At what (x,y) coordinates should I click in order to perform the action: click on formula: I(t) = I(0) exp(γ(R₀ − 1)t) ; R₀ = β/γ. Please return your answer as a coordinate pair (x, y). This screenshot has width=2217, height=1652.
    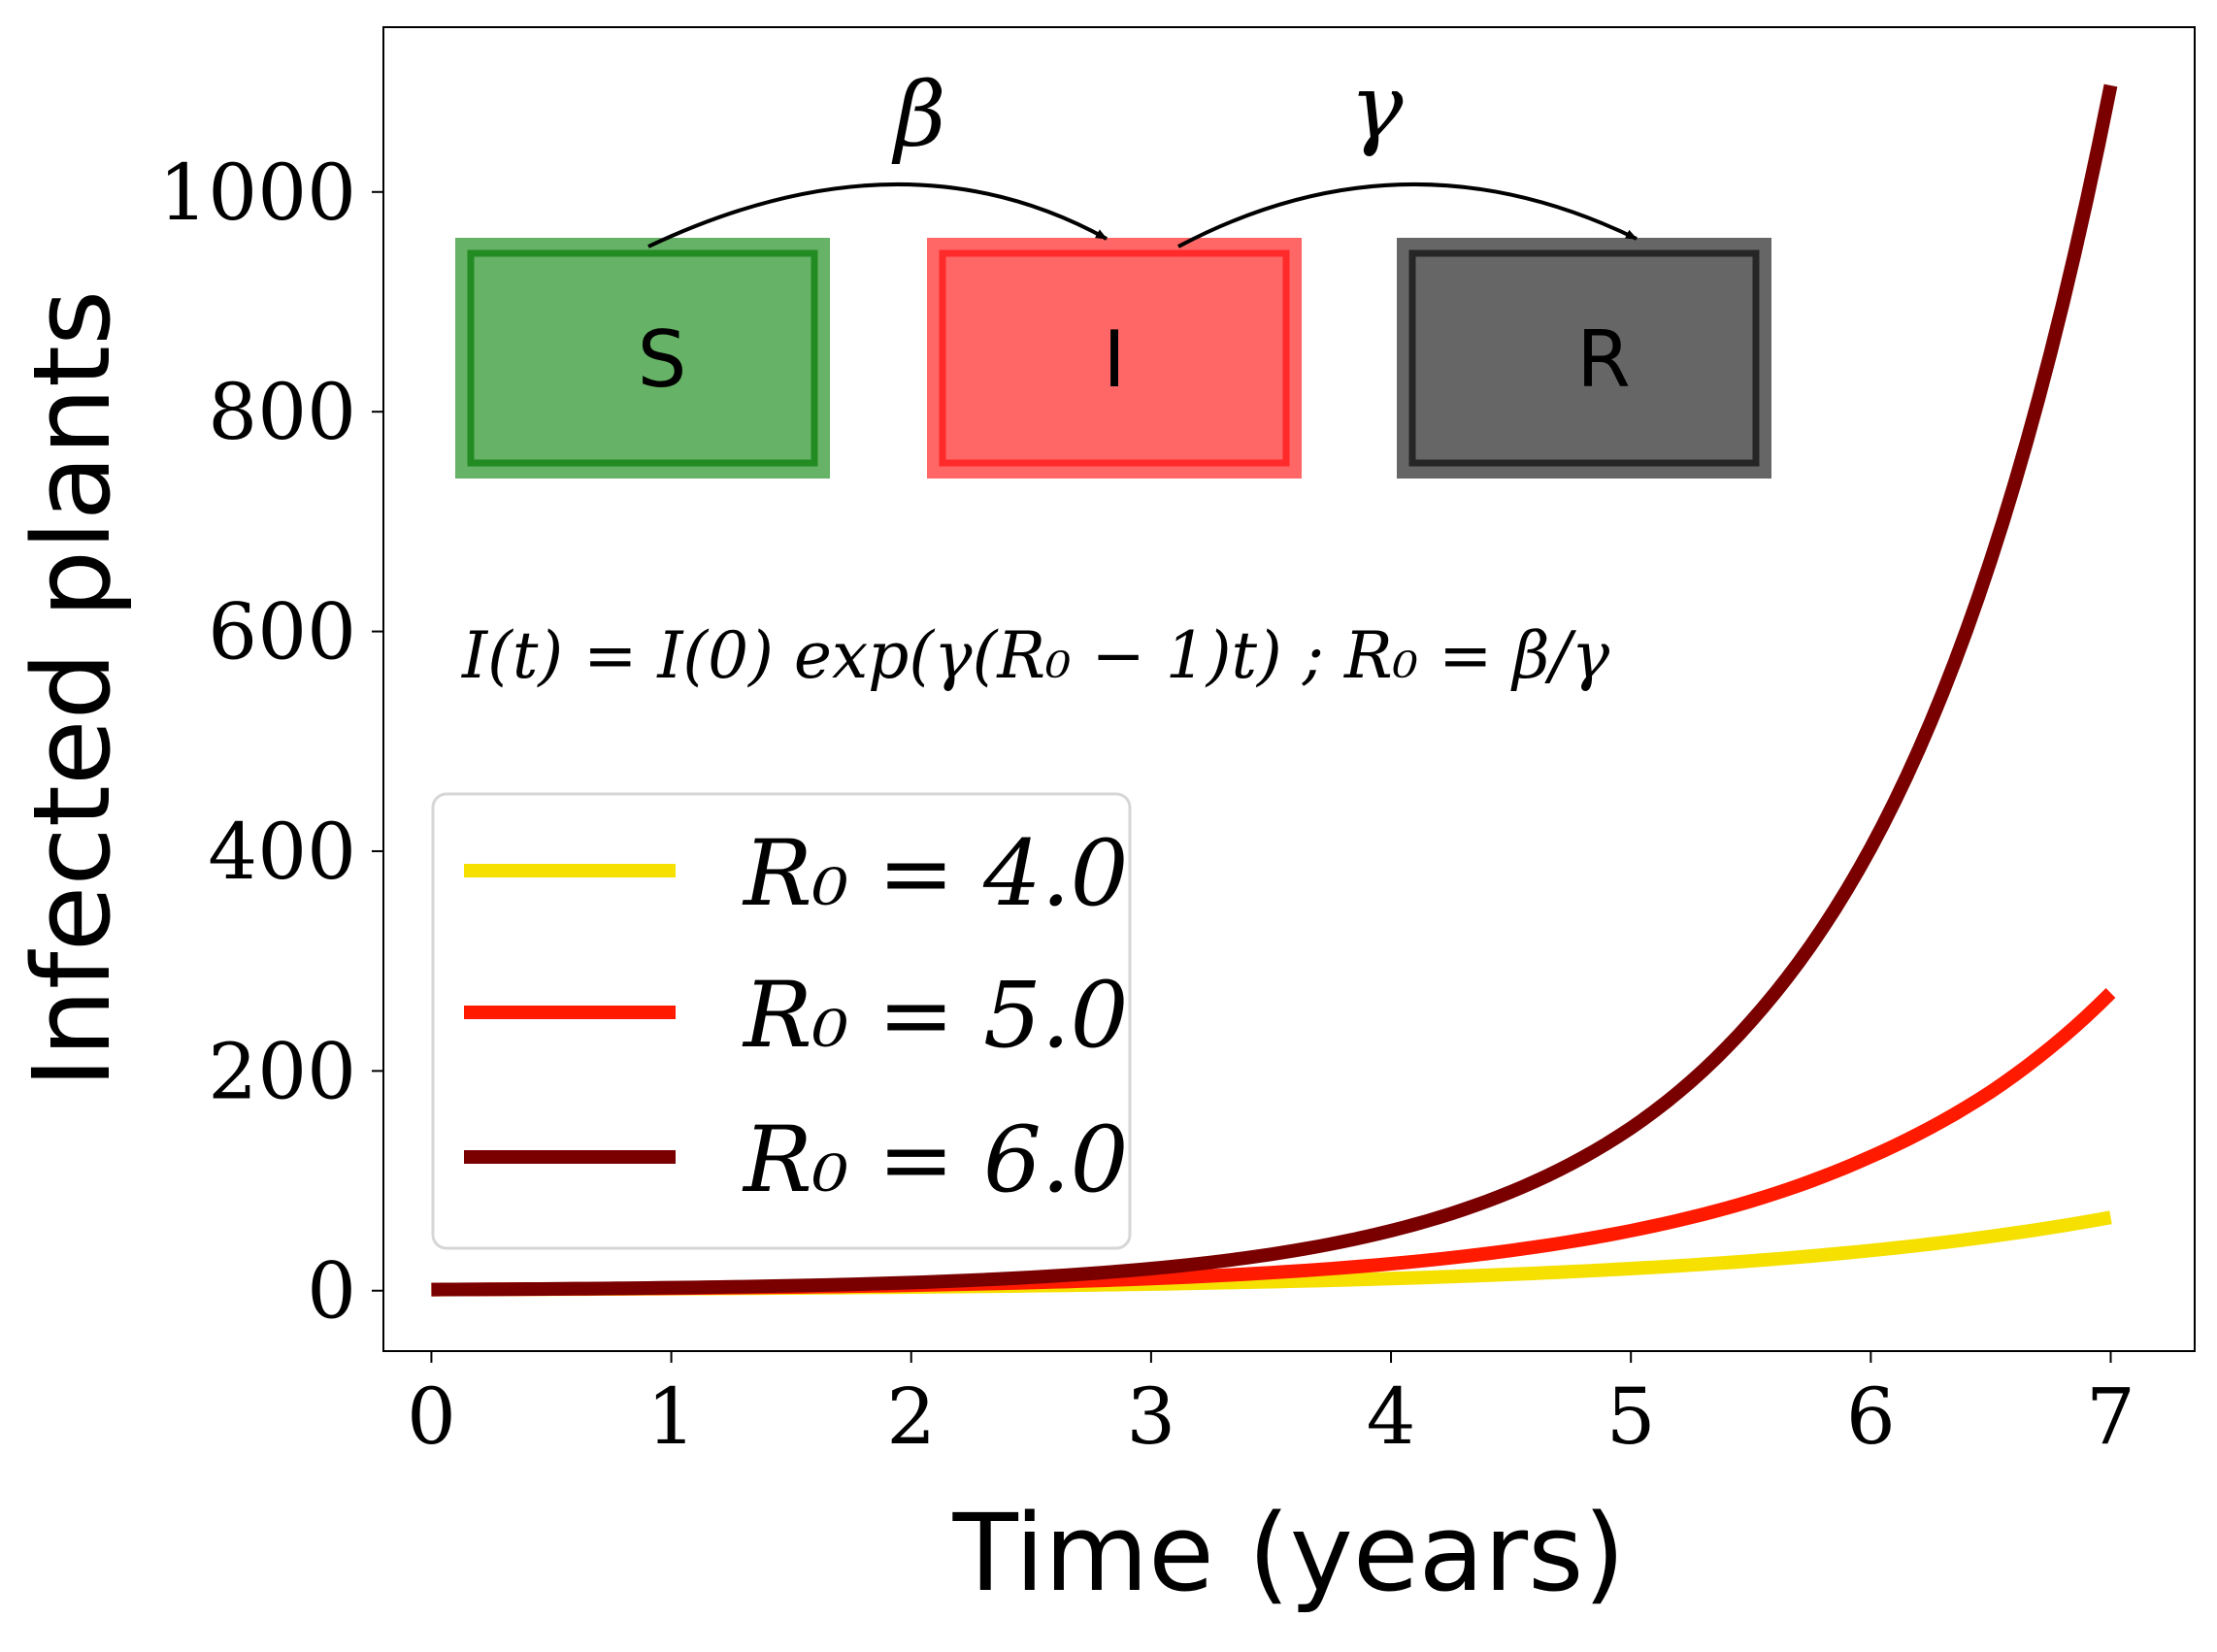
    Looking at the image, I should click on (1035, 655).